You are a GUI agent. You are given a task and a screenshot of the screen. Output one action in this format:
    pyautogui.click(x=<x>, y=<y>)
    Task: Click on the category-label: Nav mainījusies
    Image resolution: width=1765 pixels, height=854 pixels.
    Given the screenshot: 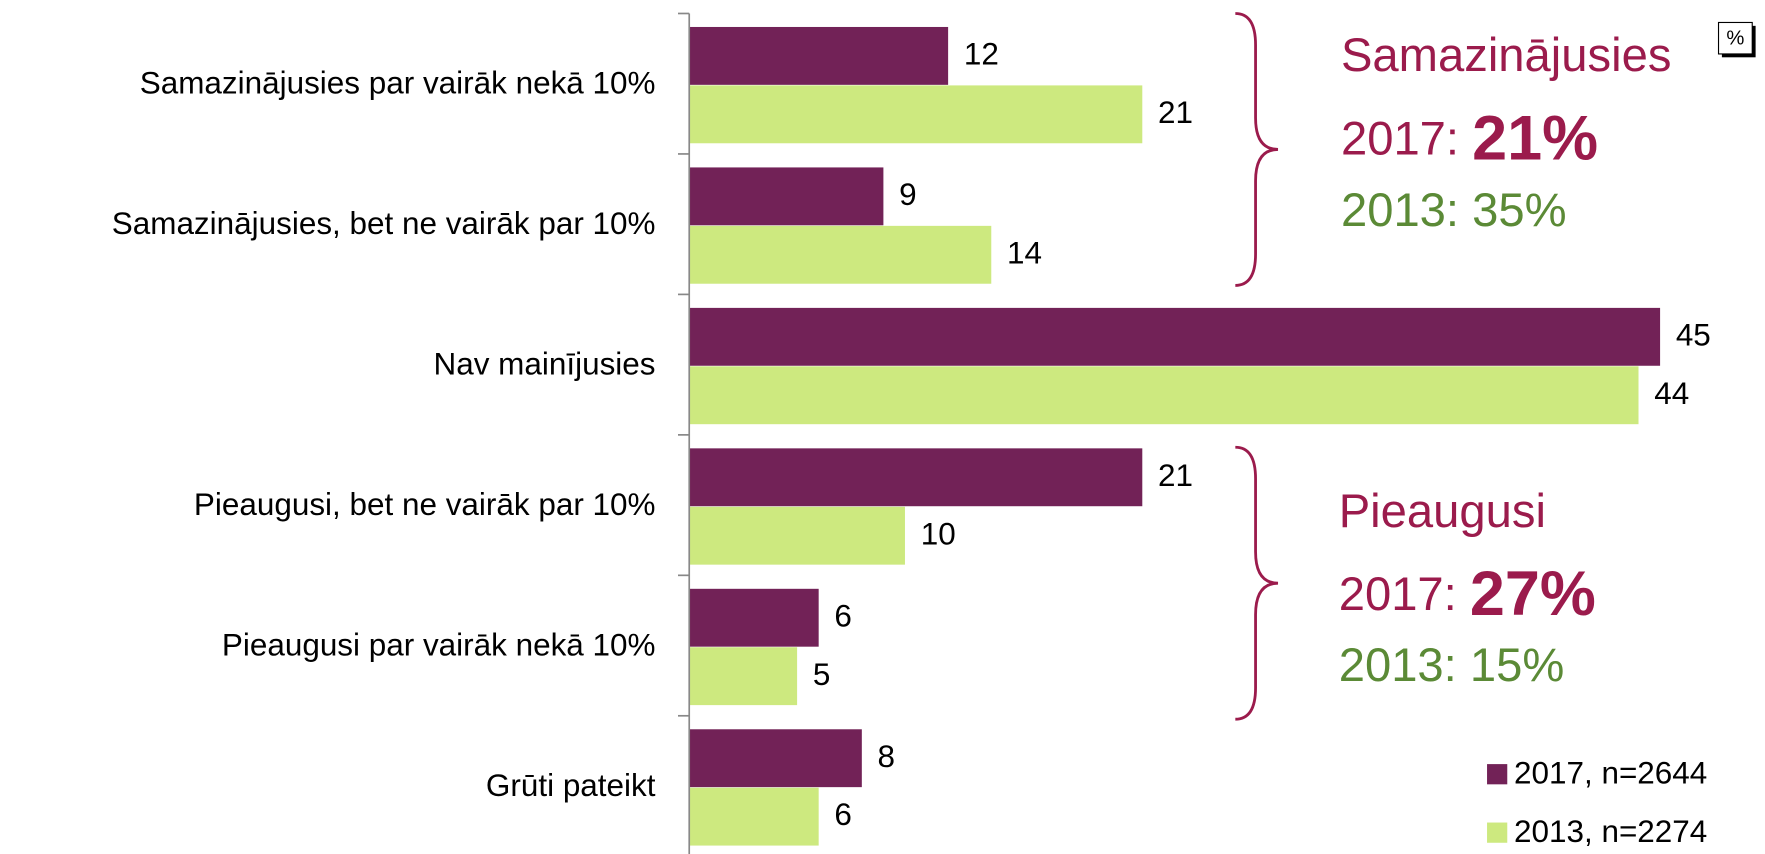 What is the action you would take?
    pyautogui.click(x=545, y=364)
    